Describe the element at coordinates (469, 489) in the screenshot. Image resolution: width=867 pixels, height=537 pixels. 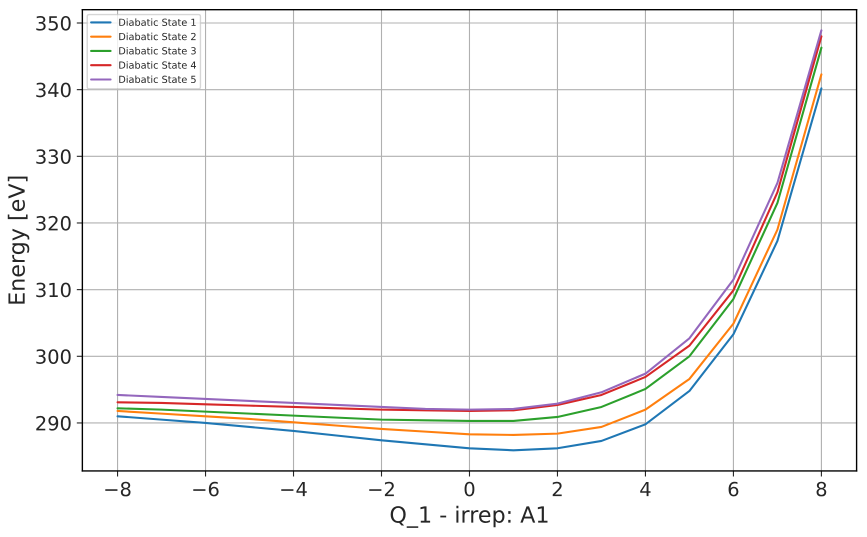
I see `x-tick-label: 0` at that location.